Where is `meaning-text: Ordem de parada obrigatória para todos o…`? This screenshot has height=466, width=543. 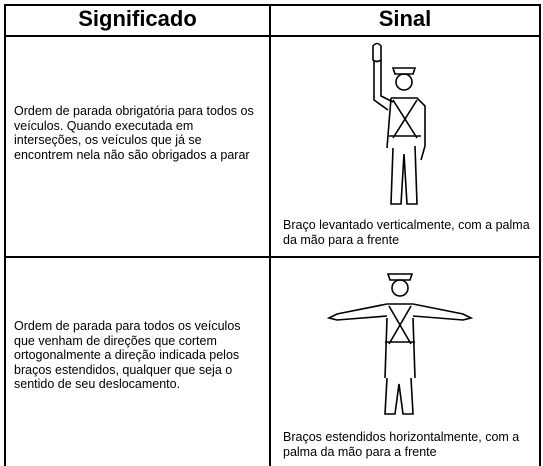 meaning-text: Ordem de parada obrigatória para todos o… is located at coordinates (134, 133).